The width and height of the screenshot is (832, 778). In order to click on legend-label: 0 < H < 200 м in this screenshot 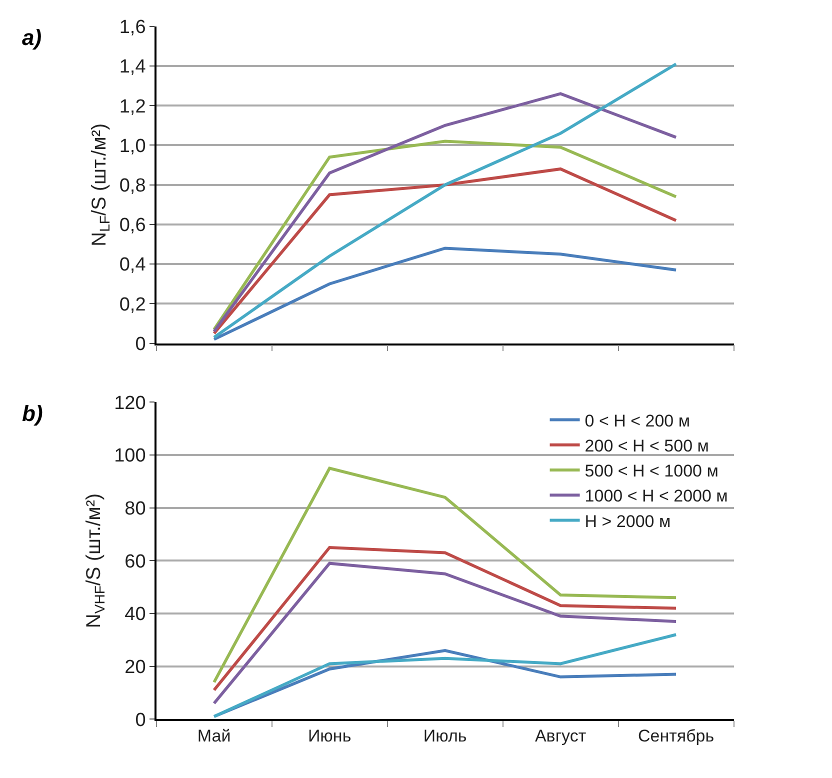, I will do `click(637, 420)`.